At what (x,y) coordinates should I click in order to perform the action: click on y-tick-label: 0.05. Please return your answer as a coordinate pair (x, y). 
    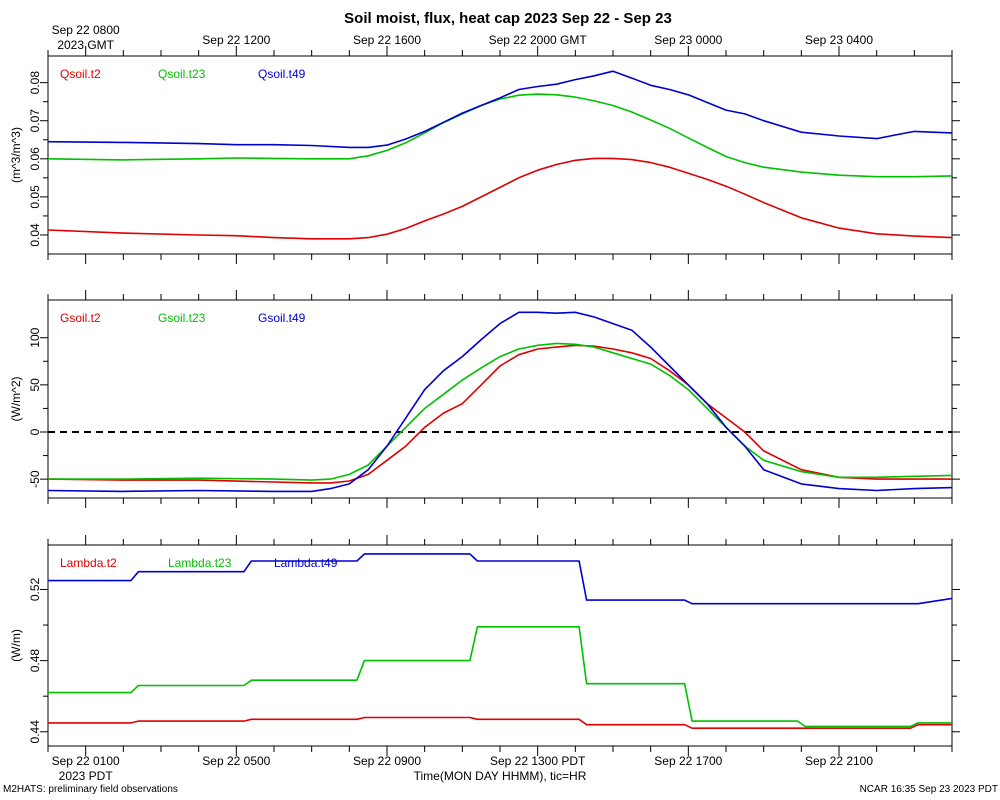
    Looking at the image, I should click on (35, 197).